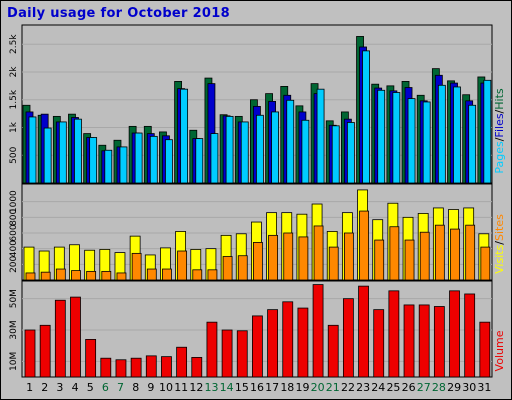  I want to click on x-tick-label: 12, so click(196, 387).